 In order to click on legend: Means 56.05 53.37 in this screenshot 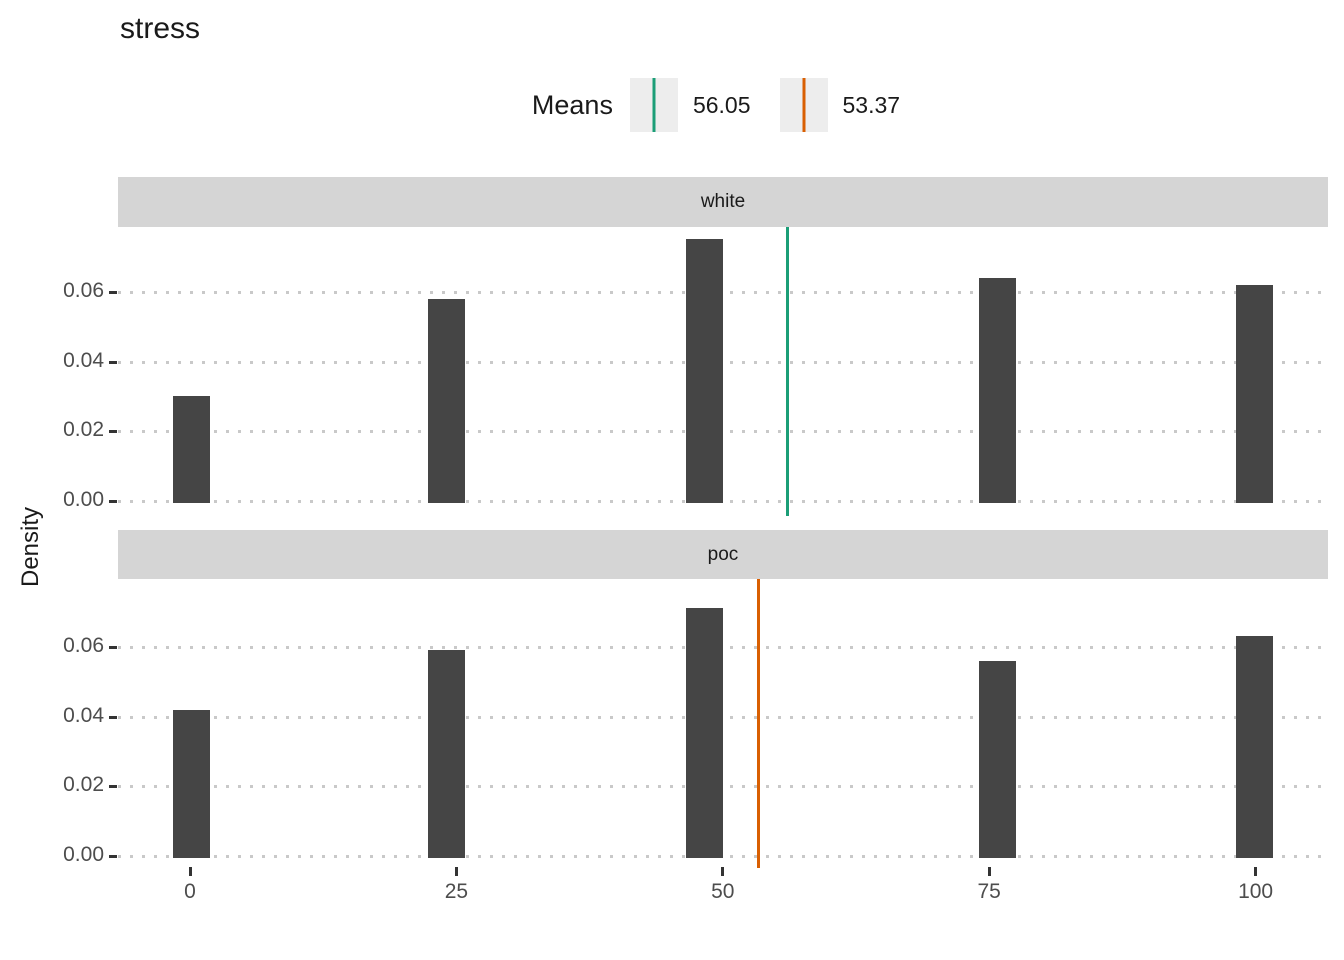, I will do `click(723, 105)`.